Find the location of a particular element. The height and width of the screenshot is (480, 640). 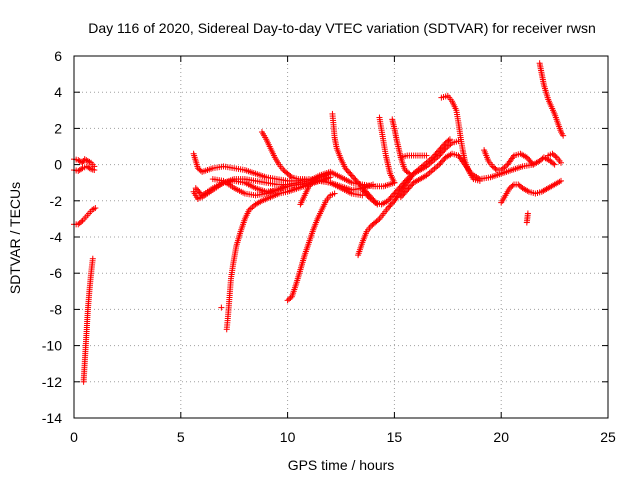

y-tick-label: -2 is located at coordinates (56, 201).